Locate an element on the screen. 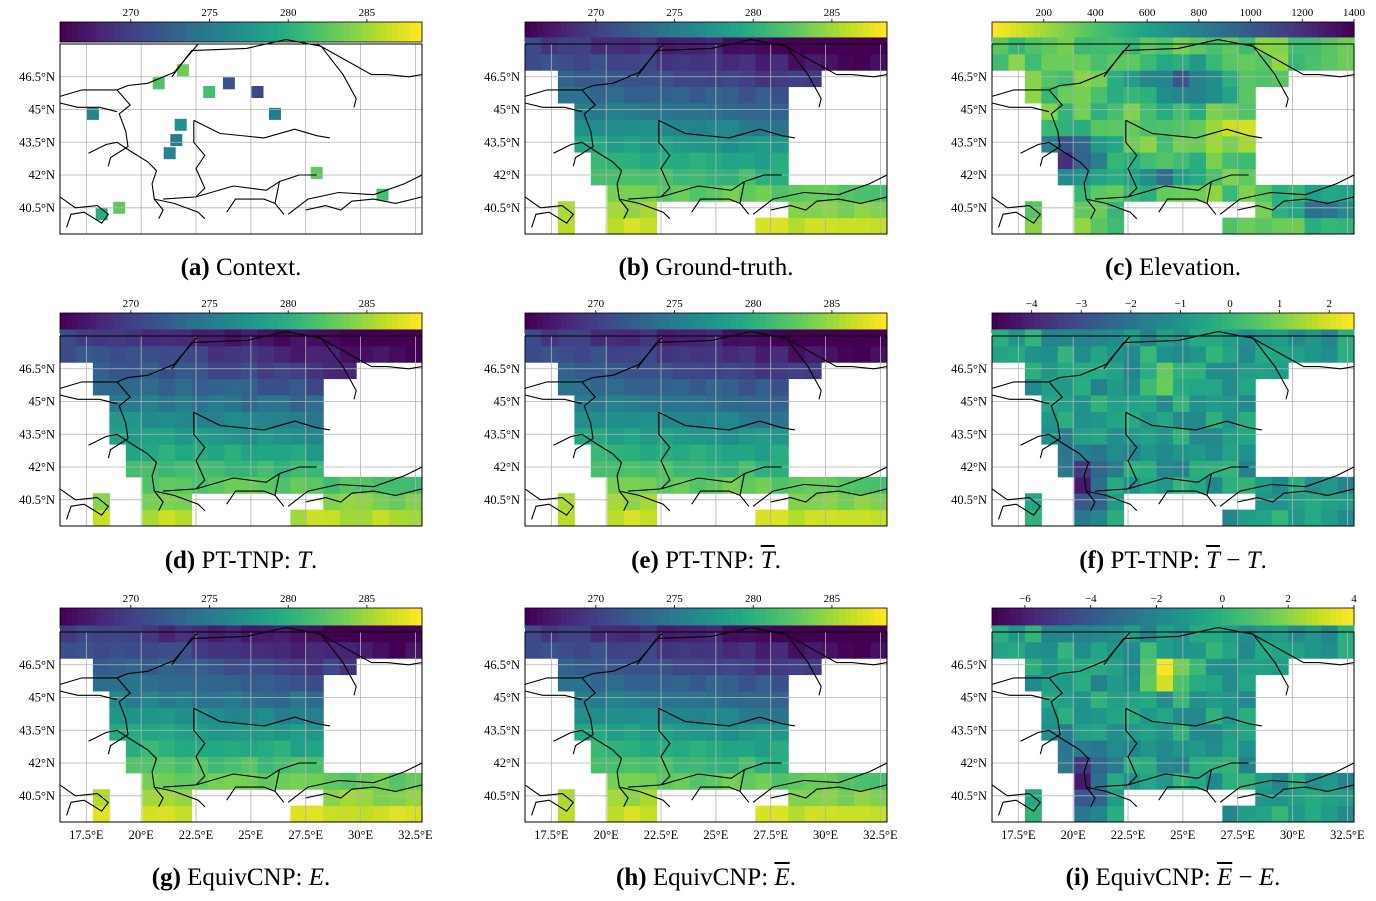 This screenshot has width=1376, height=901. subtitle-a: (a) Context. is located at coordinates (241, 268).